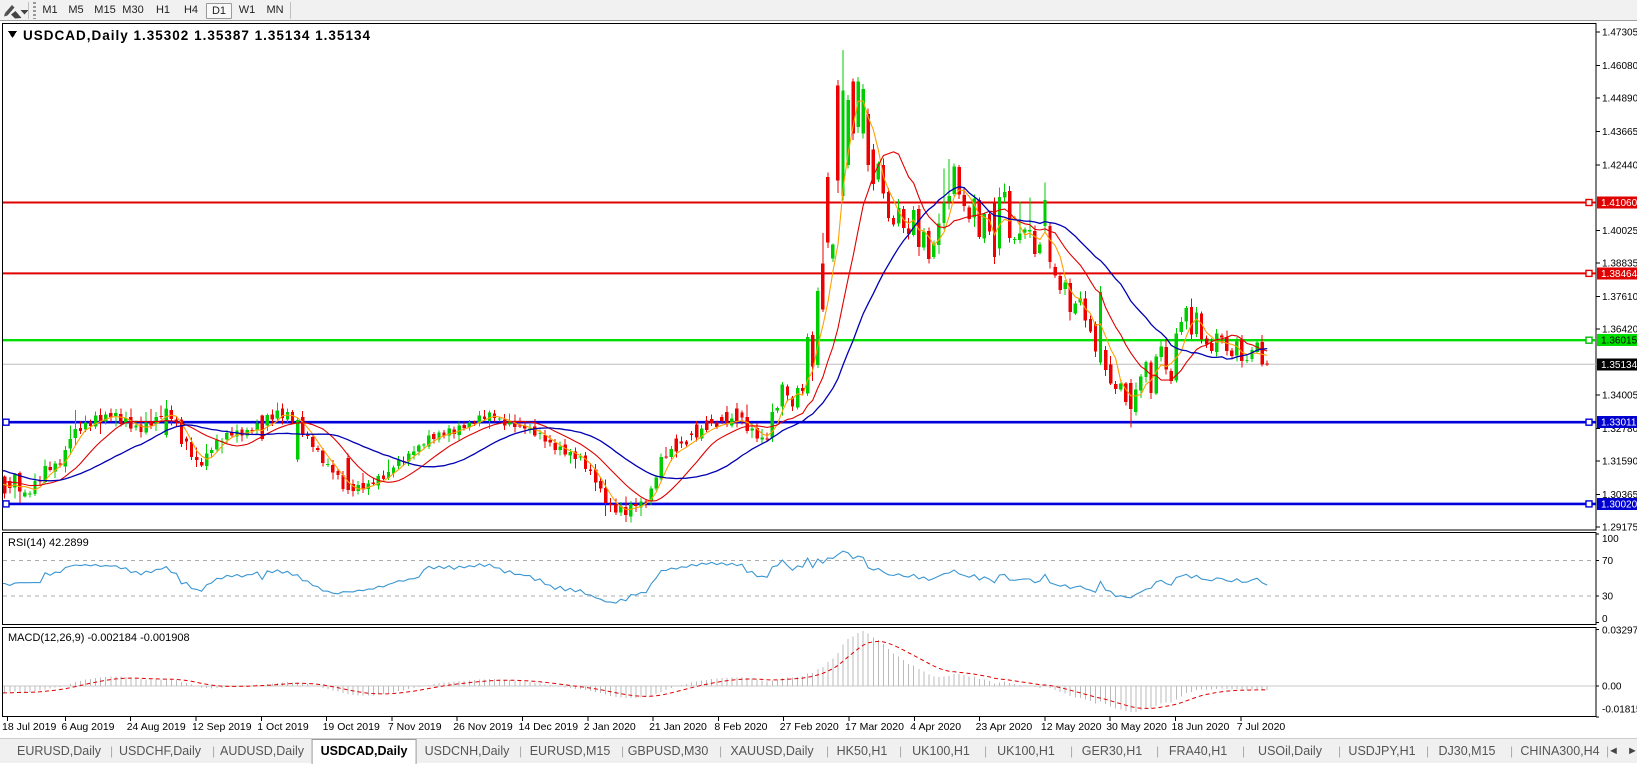 The width and height of the screenshot is (1637, 764). I want to click on svg-text: RSI(14) 42.2899, so click(48, 543).